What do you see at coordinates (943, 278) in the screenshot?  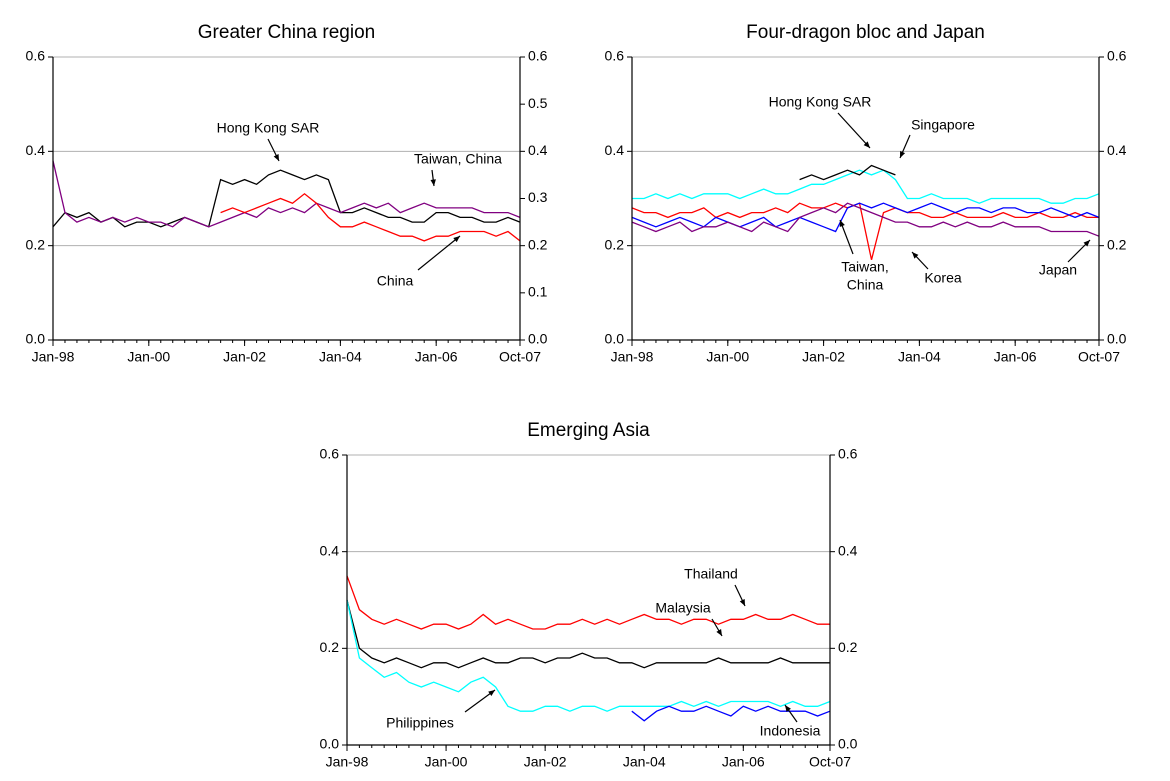 I see `annotation: Korea` at bounding box center [943, 278].